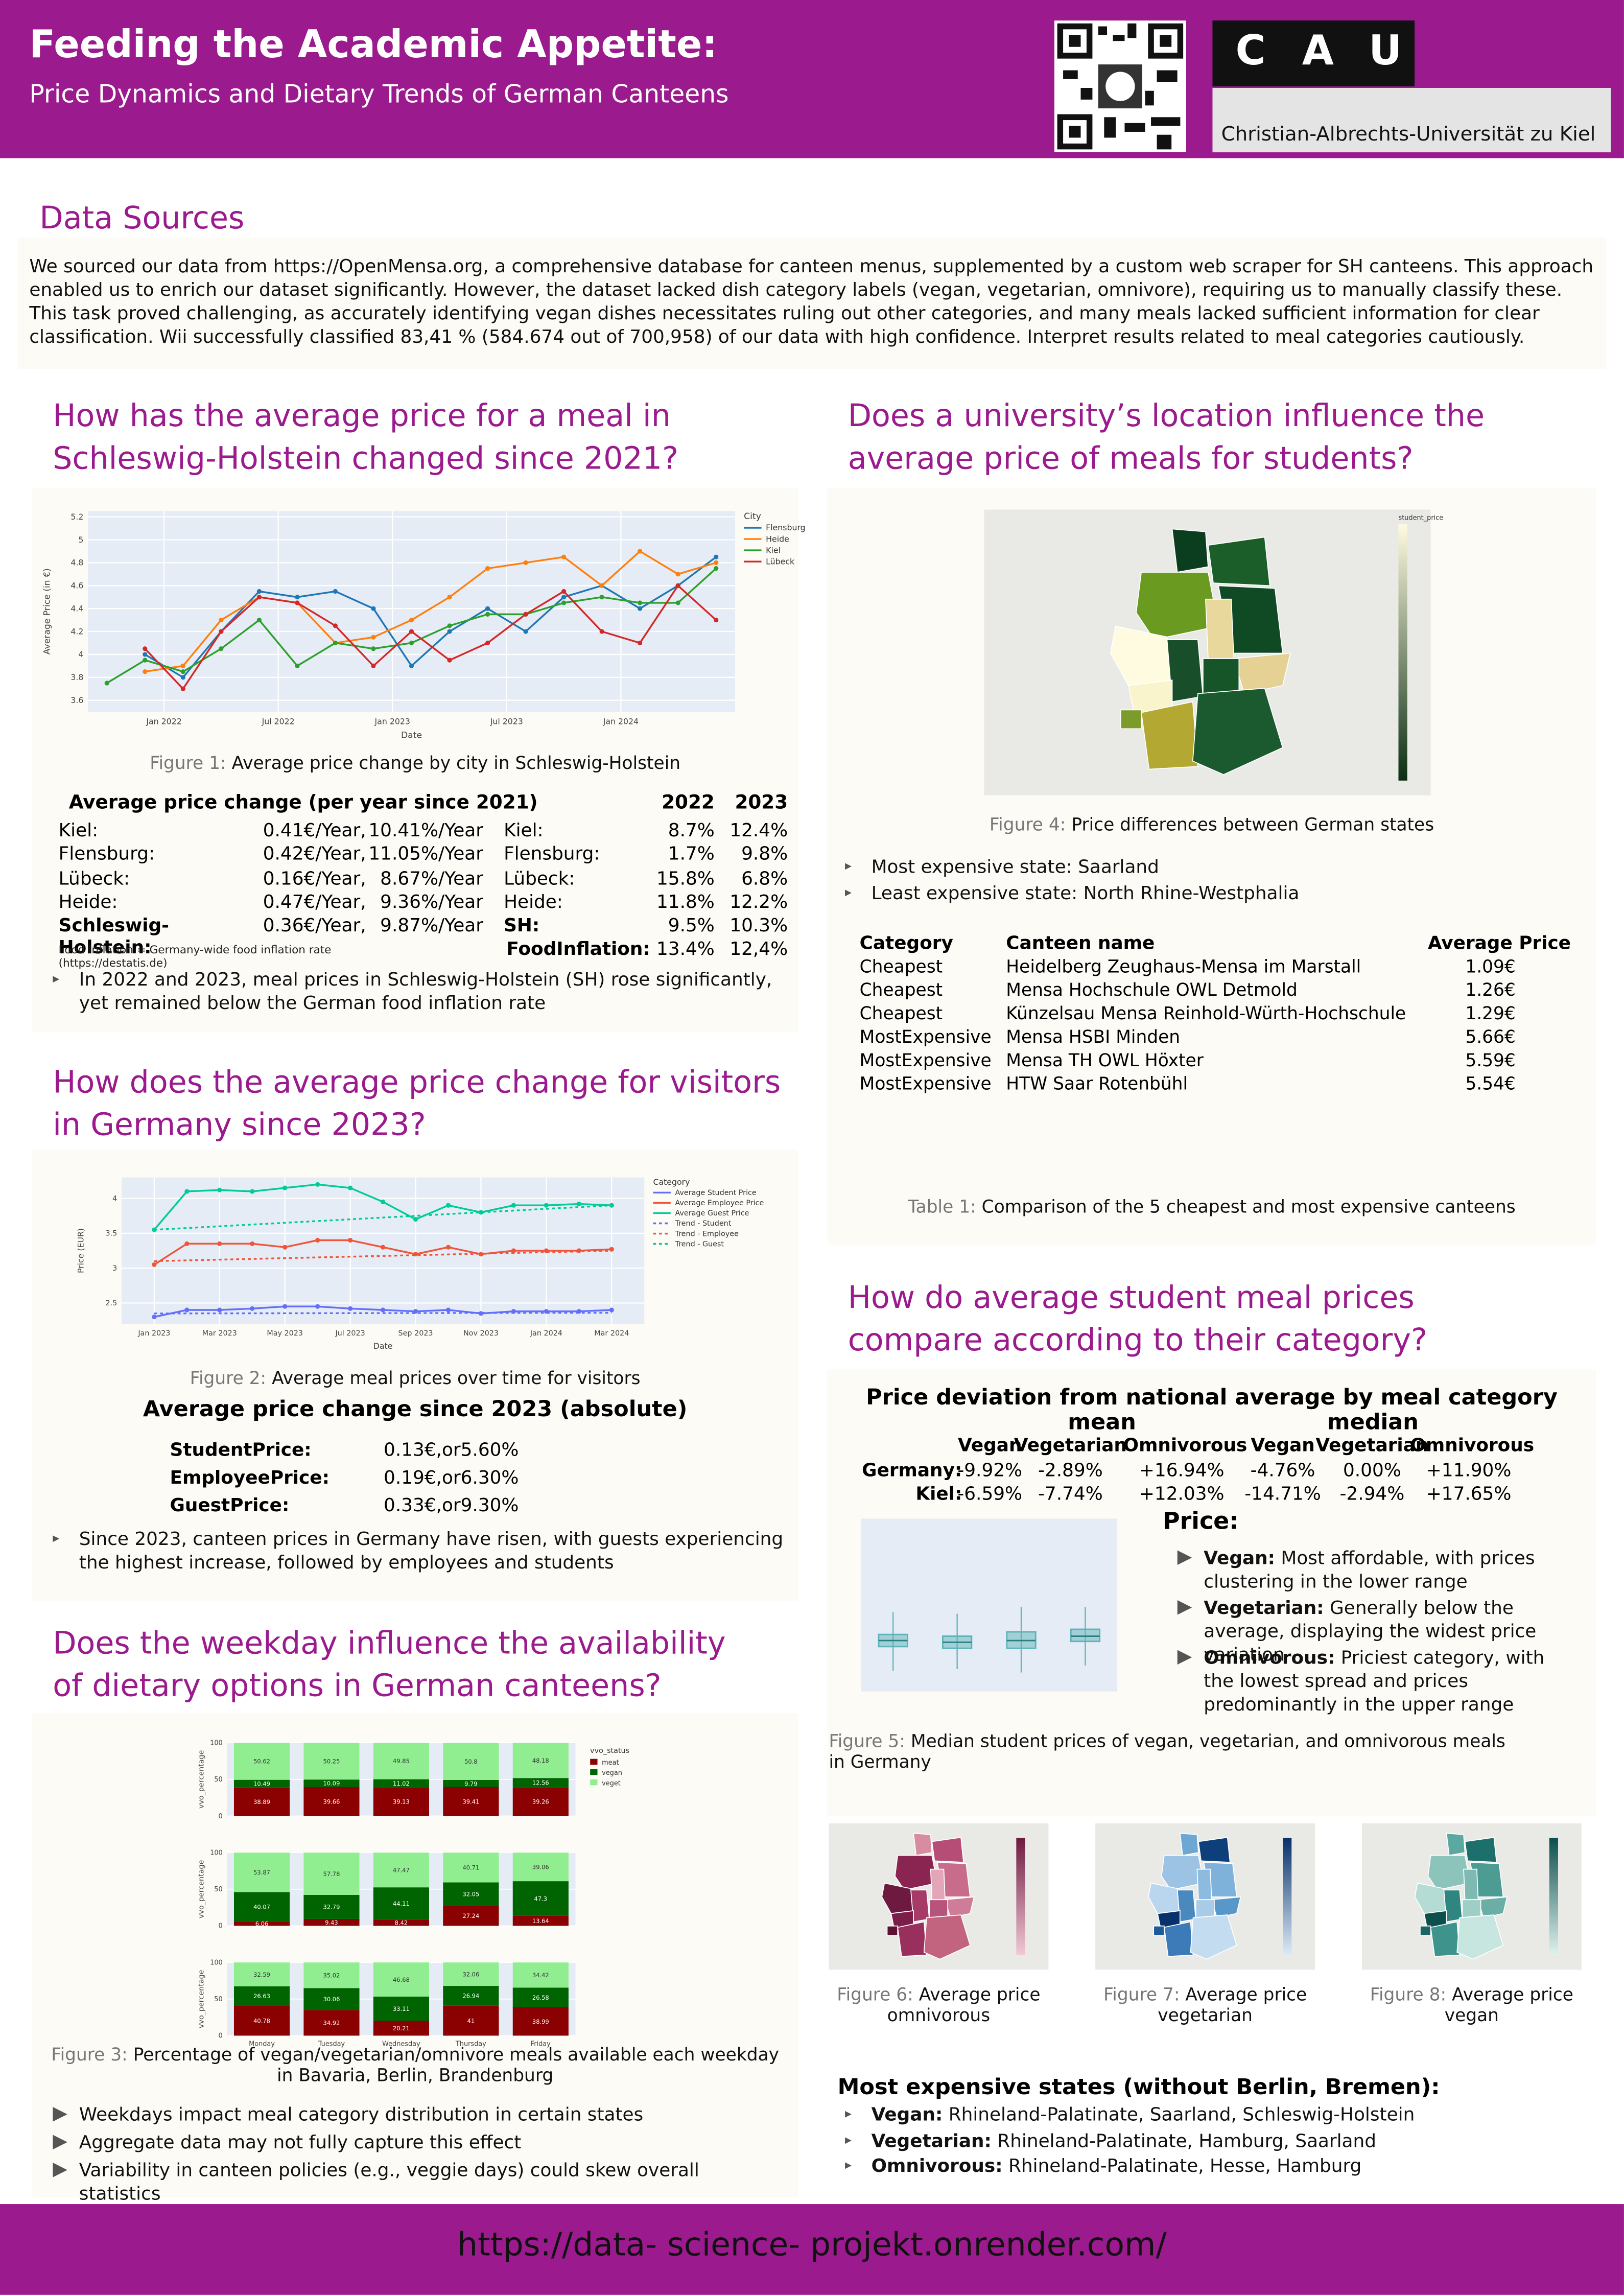  I want to click on y-axis-label: vvo_percentage, so click(201, 1999).